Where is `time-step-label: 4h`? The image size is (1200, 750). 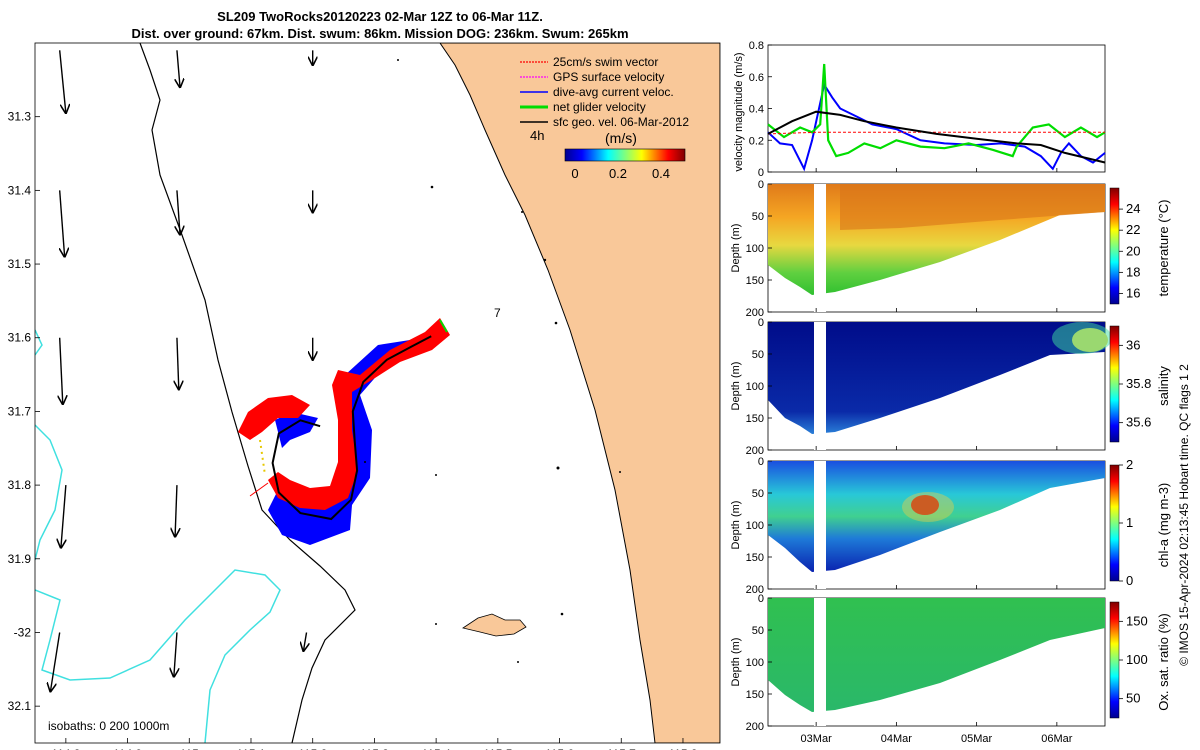 time-step-label: 4h is located at coordinates (537, 135).